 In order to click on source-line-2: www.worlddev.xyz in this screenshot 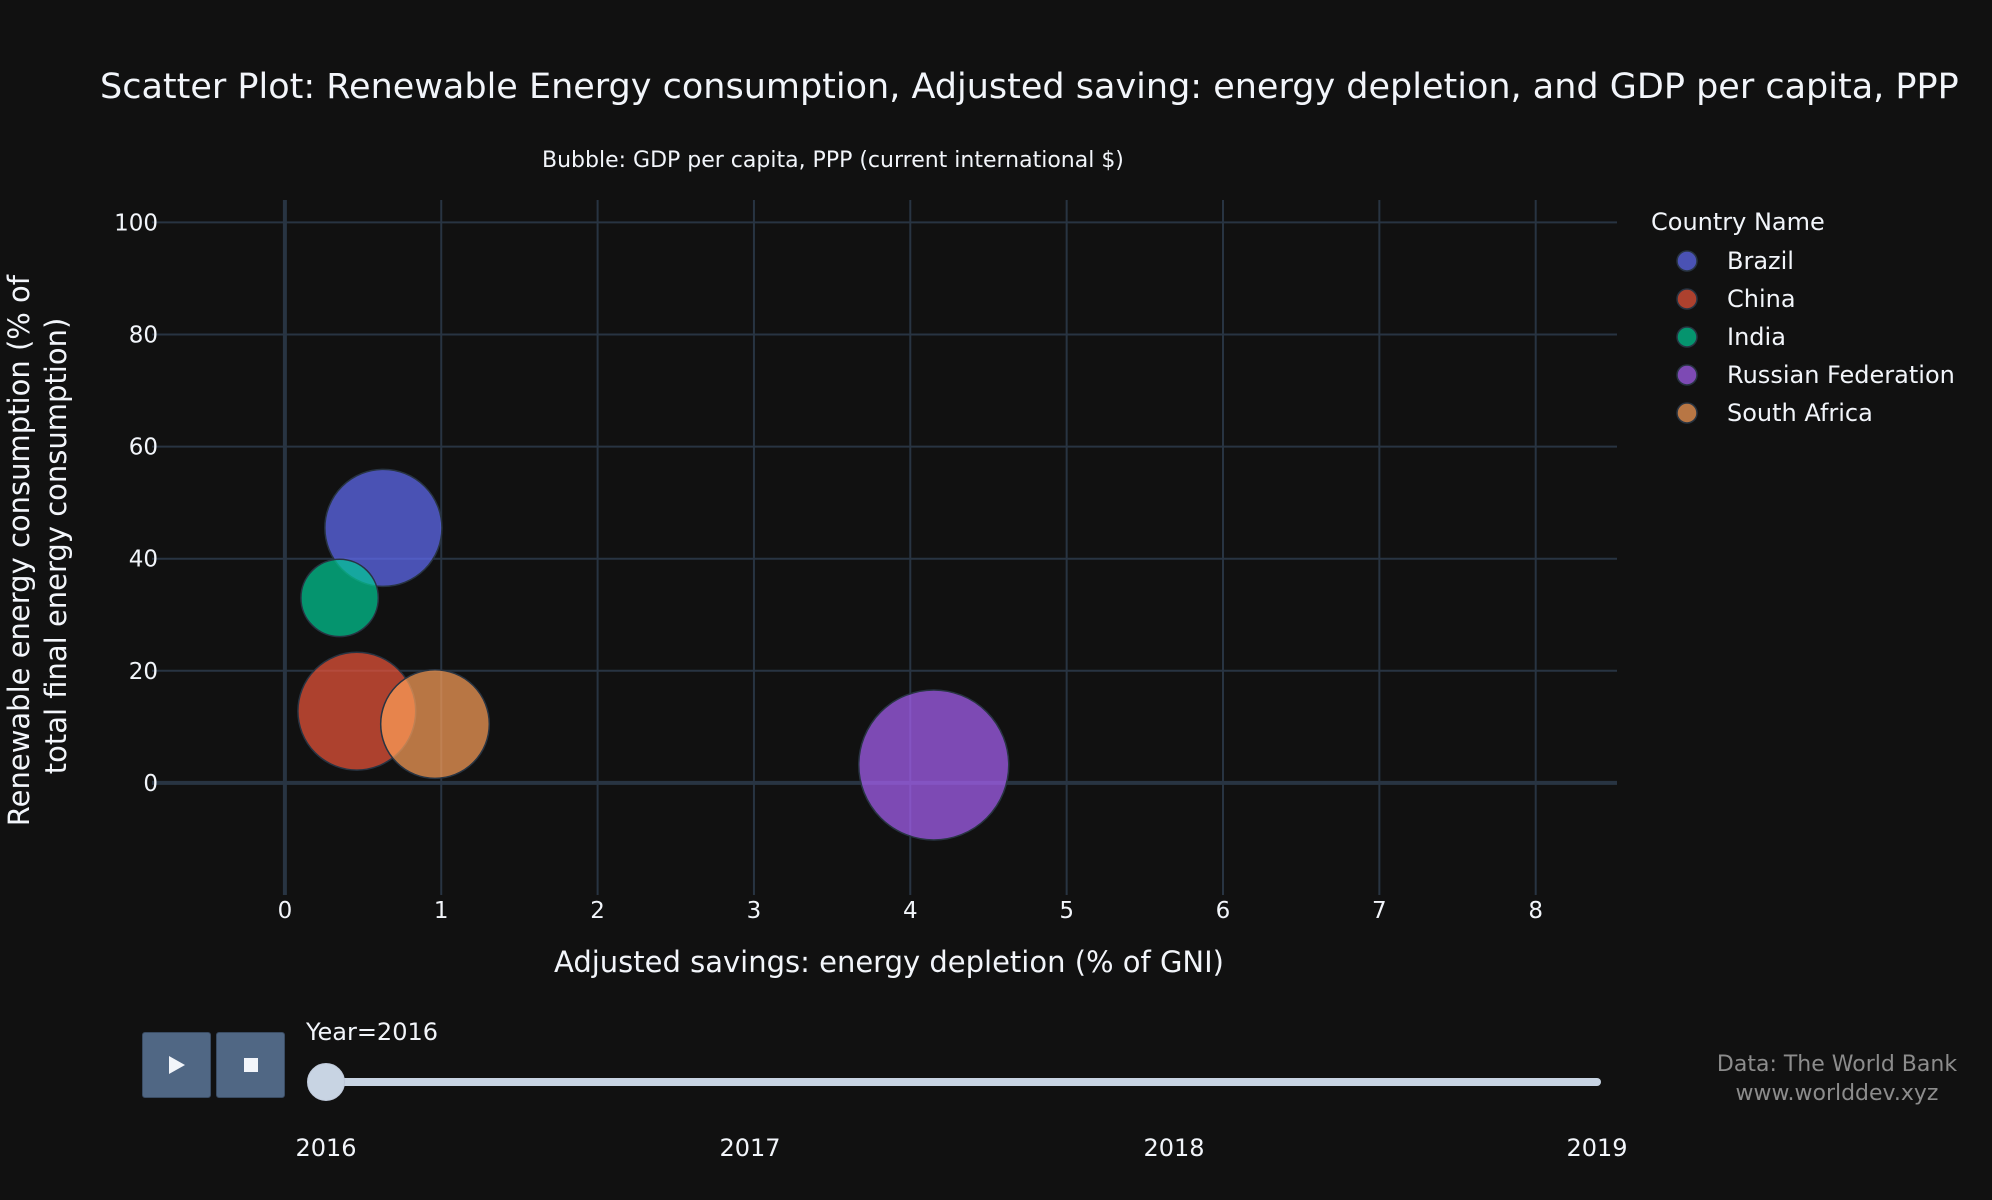, I will do `click(1837, 1093)`.